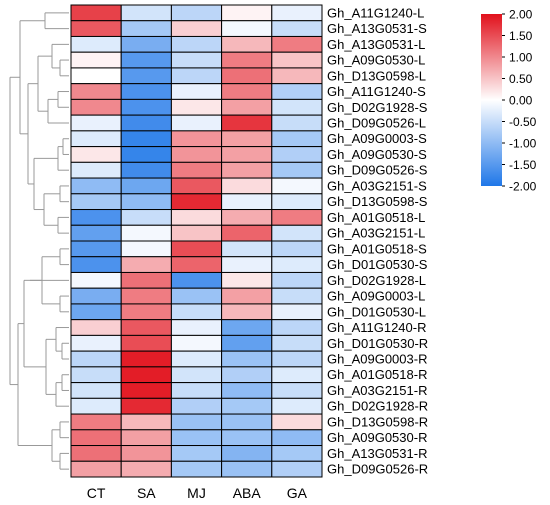 The width and height of the screenshot is (550, 505). What do you see at coordinates (521, 58) in the screenshot?
I see `scale-tick-label: 1.00` at bounding box center [521, 58].